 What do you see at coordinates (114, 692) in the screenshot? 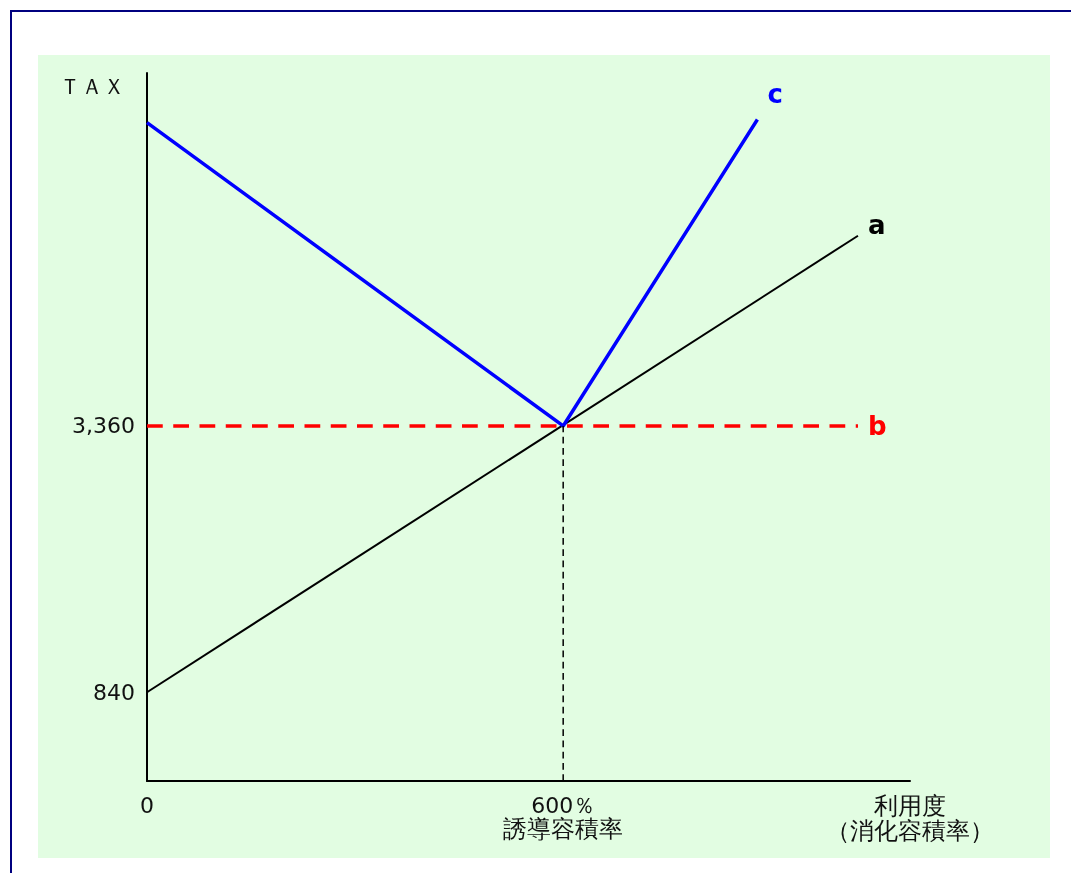
I see `y-tick-label: 840` at bounding box center [114, 692].